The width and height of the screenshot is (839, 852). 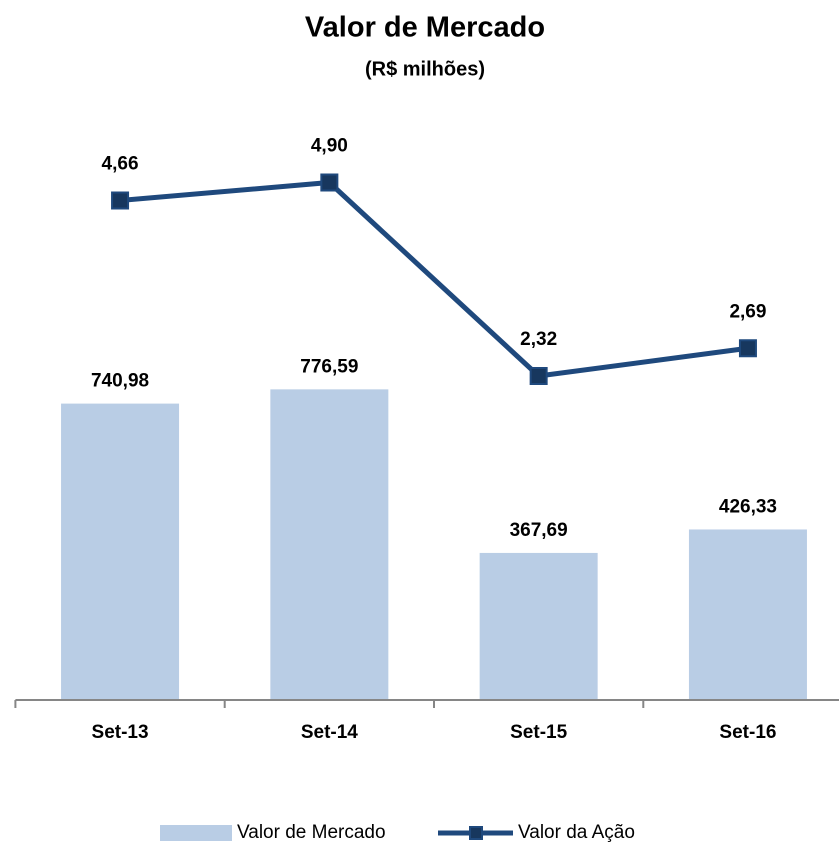 I want to click on x-tick-label: Set-16, so click(x=747, y=732).